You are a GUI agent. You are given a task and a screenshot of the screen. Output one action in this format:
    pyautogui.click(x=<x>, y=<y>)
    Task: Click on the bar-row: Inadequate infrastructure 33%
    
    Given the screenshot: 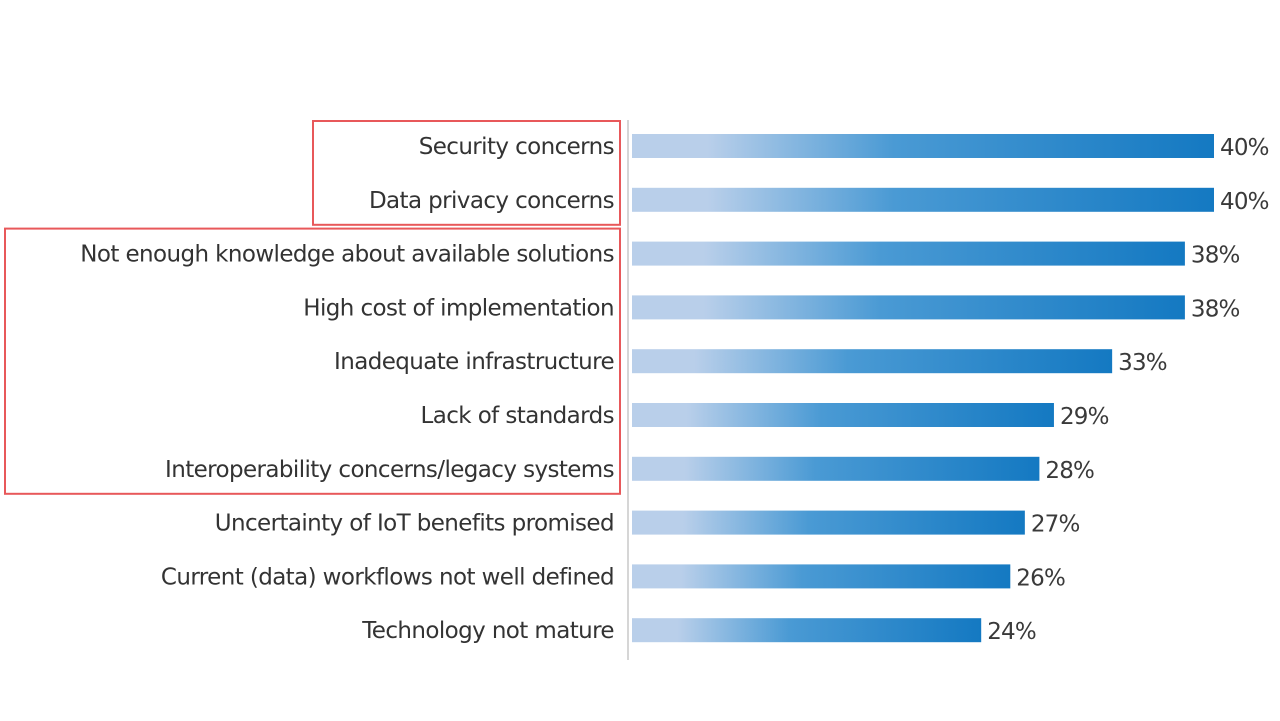 What is the action you would take?
    pyautogui.click(x=751, y=362)
    